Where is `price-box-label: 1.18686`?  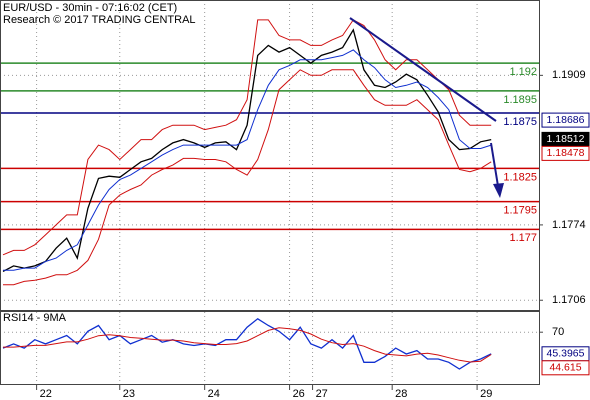
price-box-label: 1.18686 is located at coordinates (566, 120).